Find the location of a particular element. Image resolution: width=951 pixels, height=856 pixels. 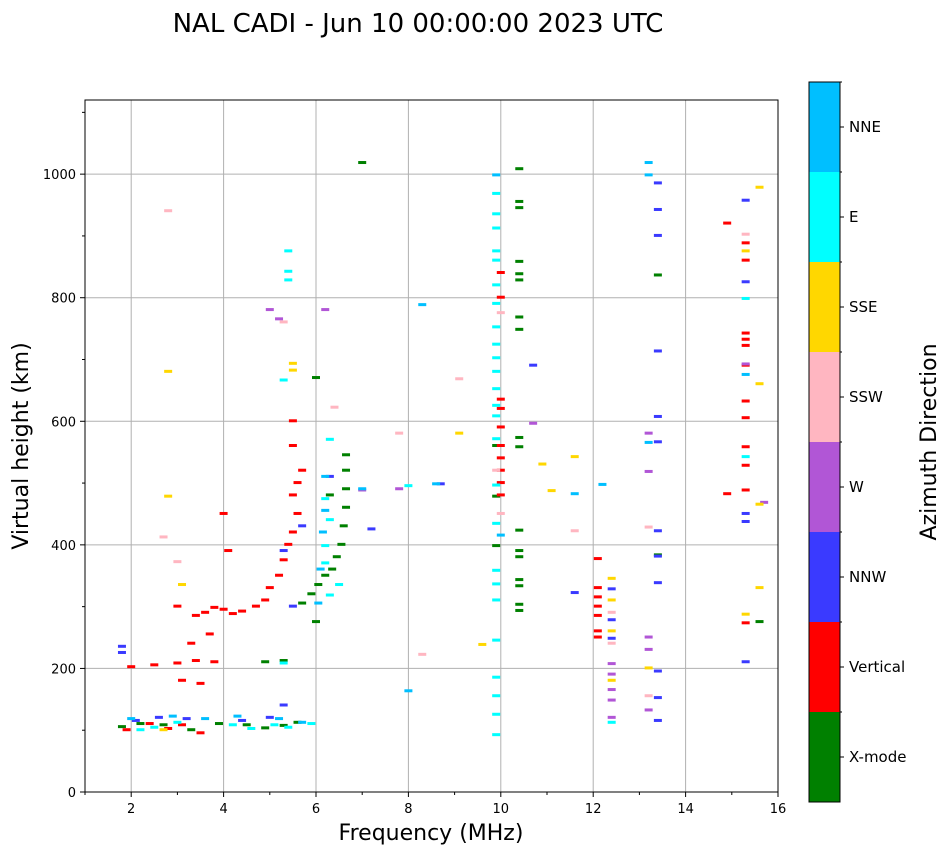

y-tick-label: 200 is located at coordinates (63, 669).